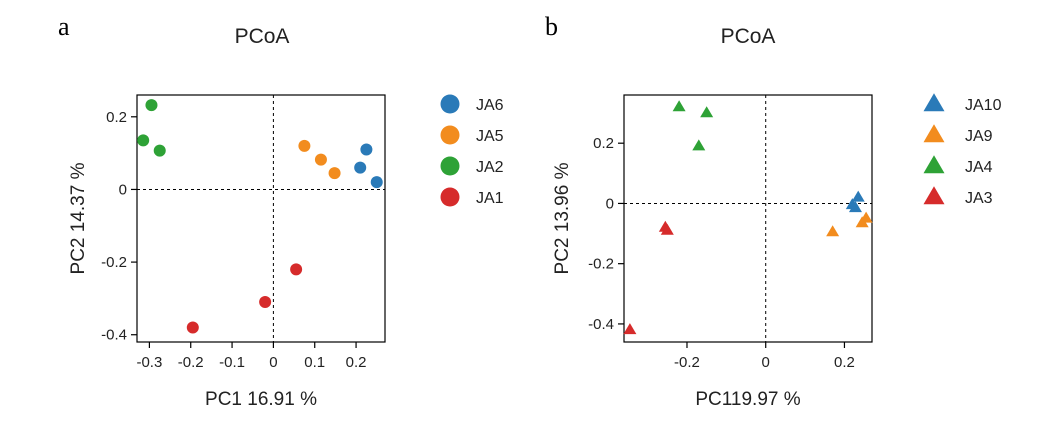 The image size is (1047, 442). I want to click on y-axis-label: PC2 14.37 %, so click(78, 218).